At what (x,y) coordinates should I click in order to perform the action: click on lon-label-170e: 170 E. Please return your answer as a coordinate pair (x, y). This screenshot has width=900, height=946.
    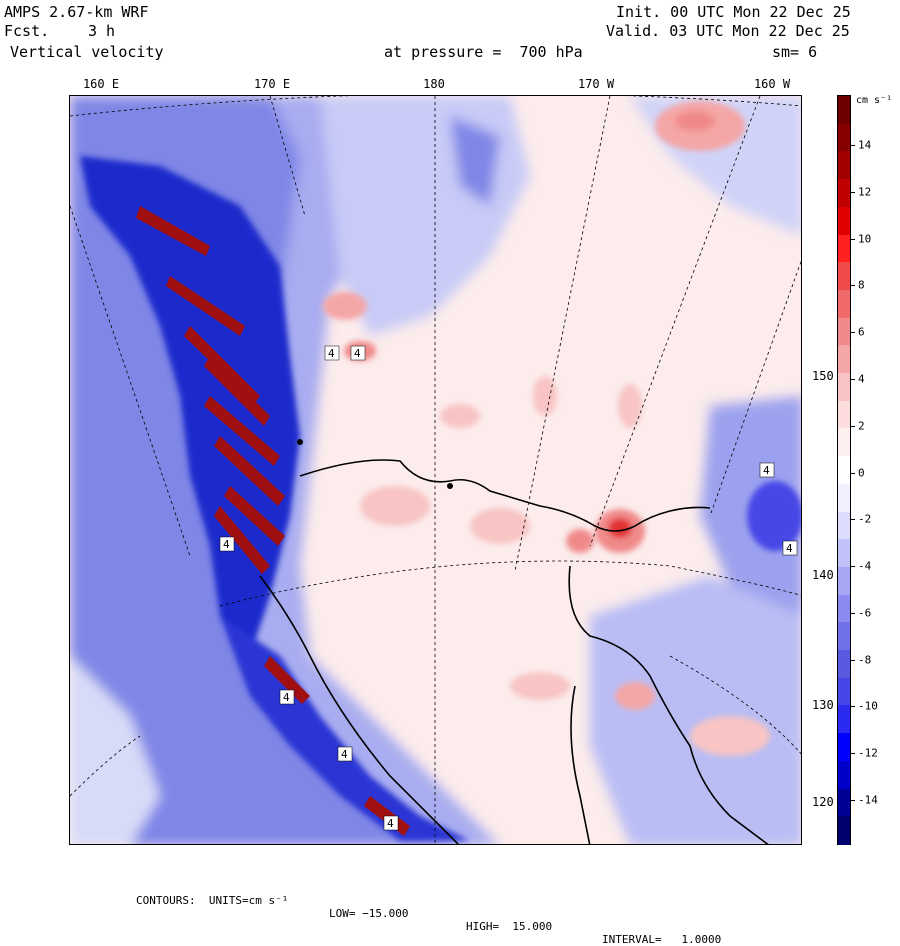
    Looking at the image, I should click on (272, 84).